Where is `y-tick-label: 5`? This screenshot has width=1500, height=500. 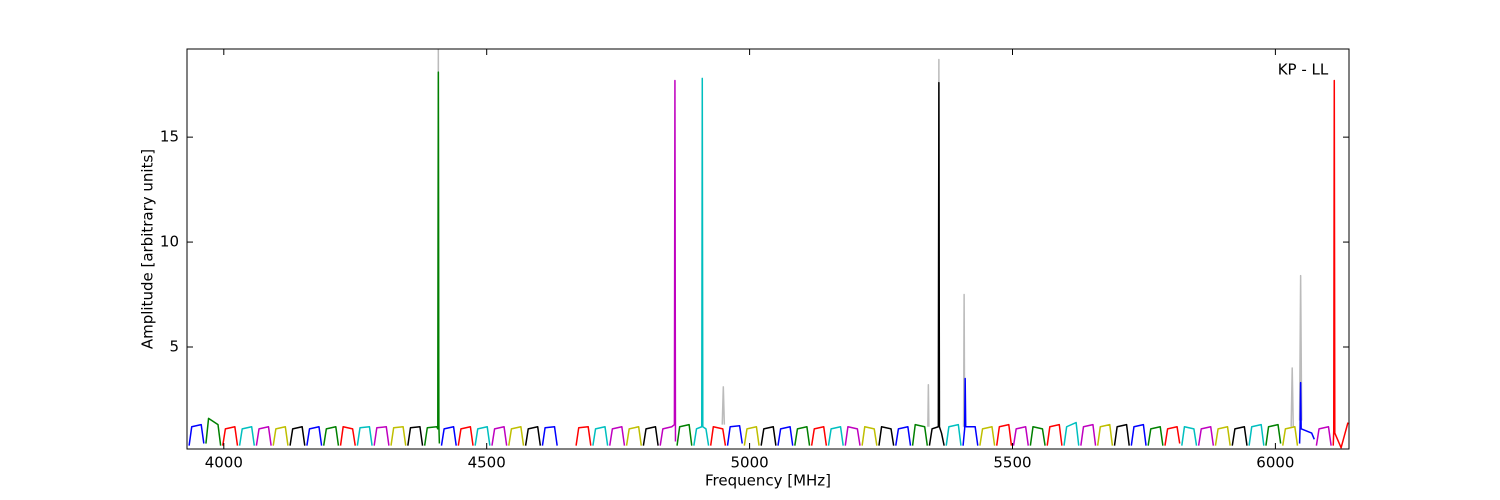 y-tick-label: 5 is located at coordinates (174, 347).